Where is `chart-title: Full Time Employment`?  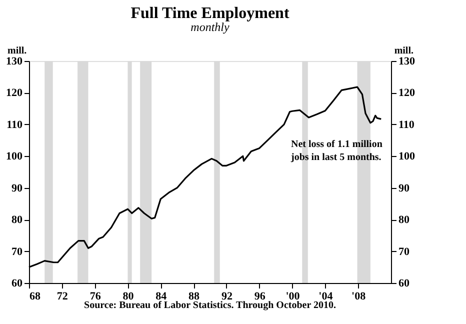 chart-title: Full Time Employment is located at coordinates (210, 13).